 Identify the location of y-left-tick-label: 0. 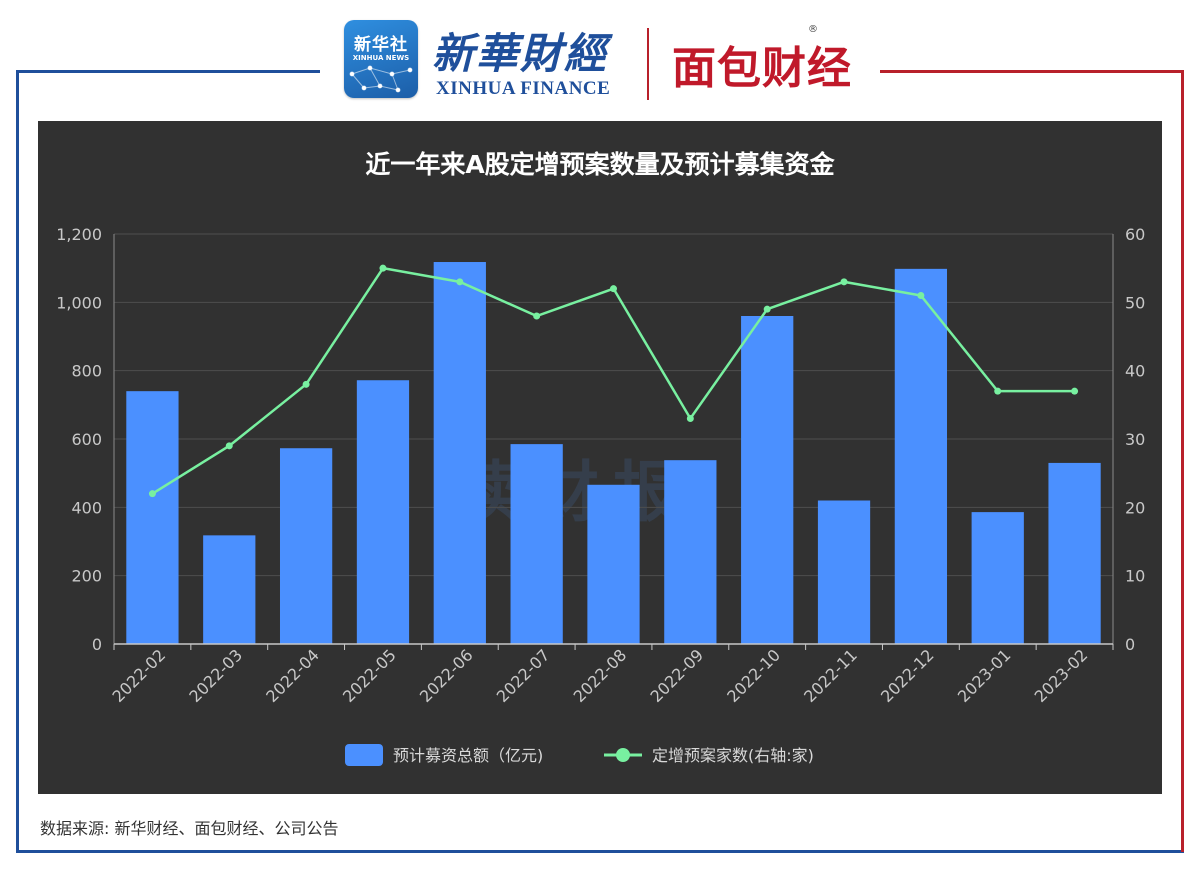
(97, 644).